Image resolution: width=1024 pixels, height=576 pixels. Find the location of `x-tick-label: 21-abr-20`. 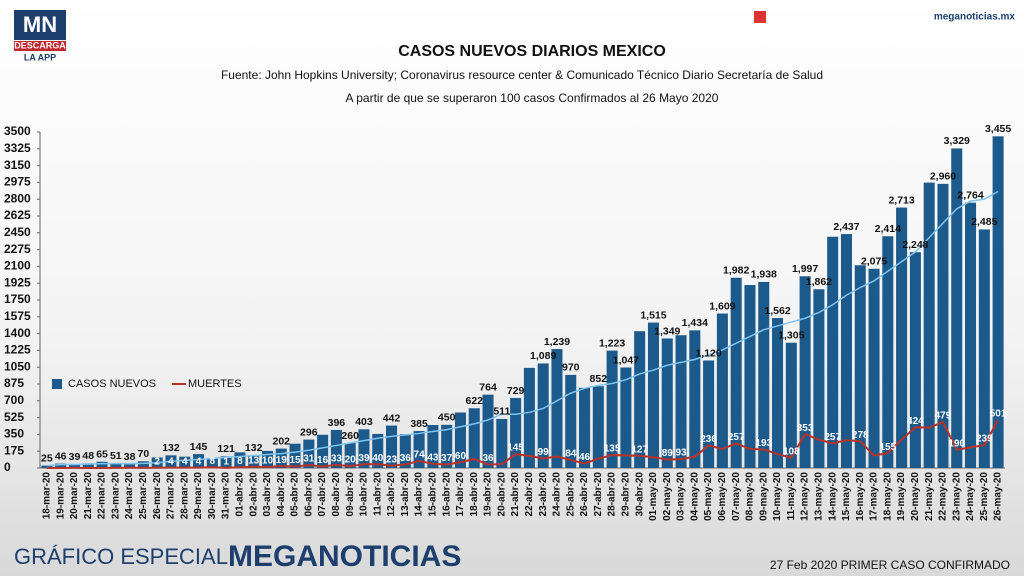

x-tick-label: 21-abr-20 is located at coordinates (515, 494).